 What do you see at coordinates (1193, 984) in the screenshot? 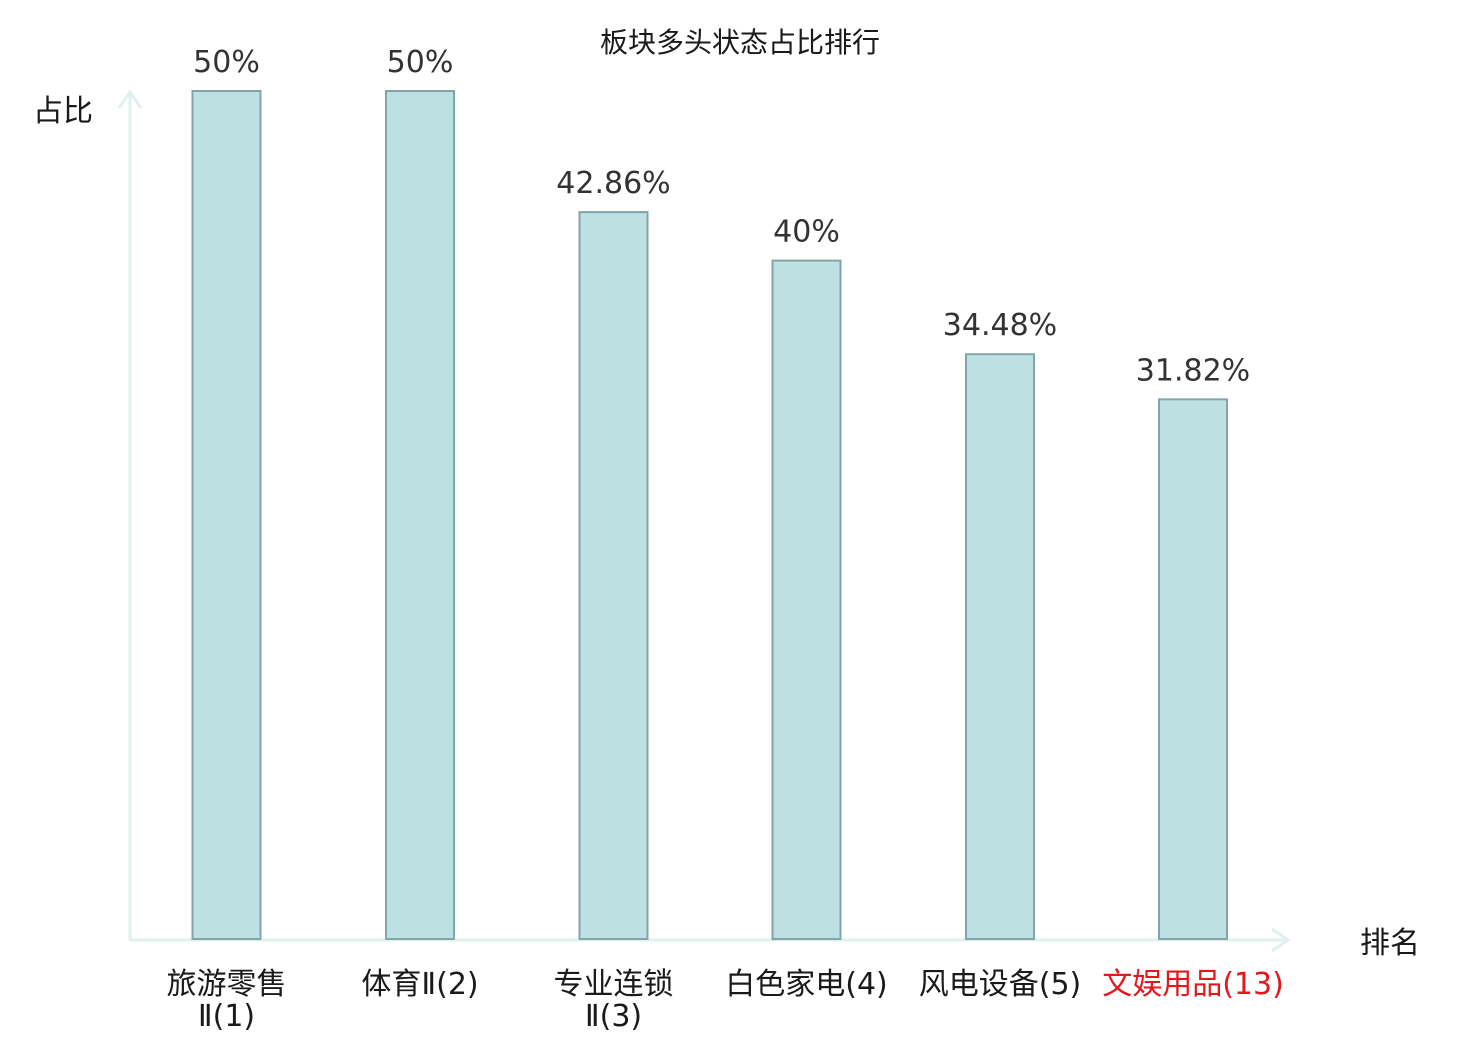
I see `x-tick-label: 文娱用品(13)` at bounding box center [1193, 984].